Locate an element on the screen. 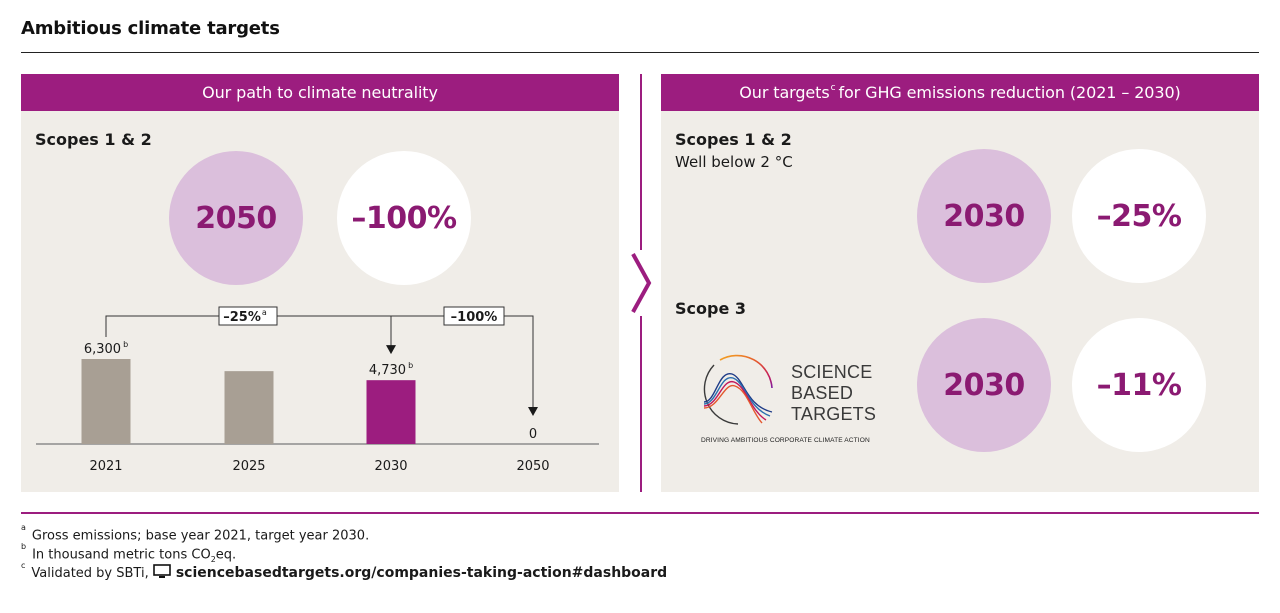 The height and width of the screenshot is (613, 1280). footnote-b-text-end: eq. is located at coordinates (226, 555).